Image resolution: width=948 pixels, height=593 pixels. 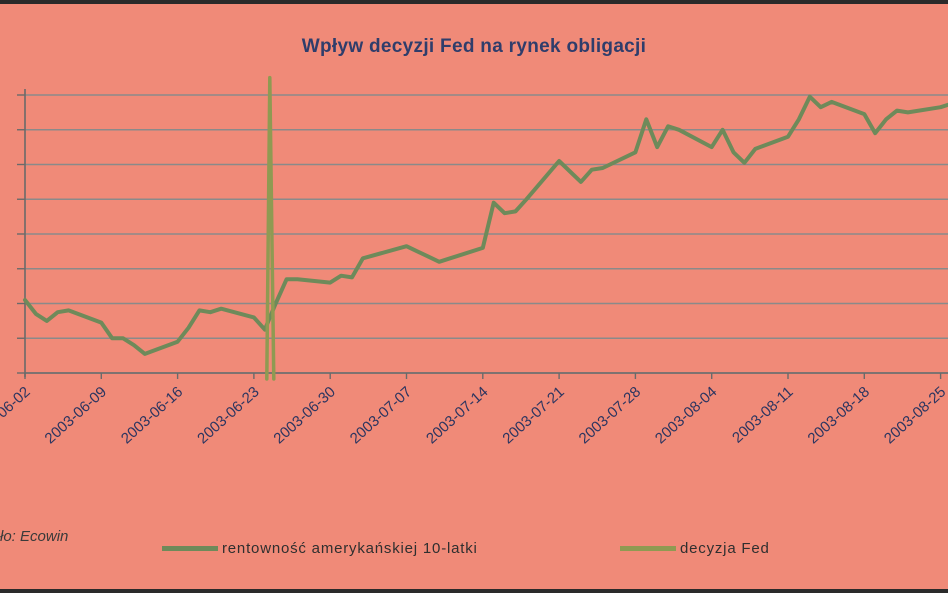 I want to click on legend-label-fed: decyzja Fed, so click(x=725, y=548).